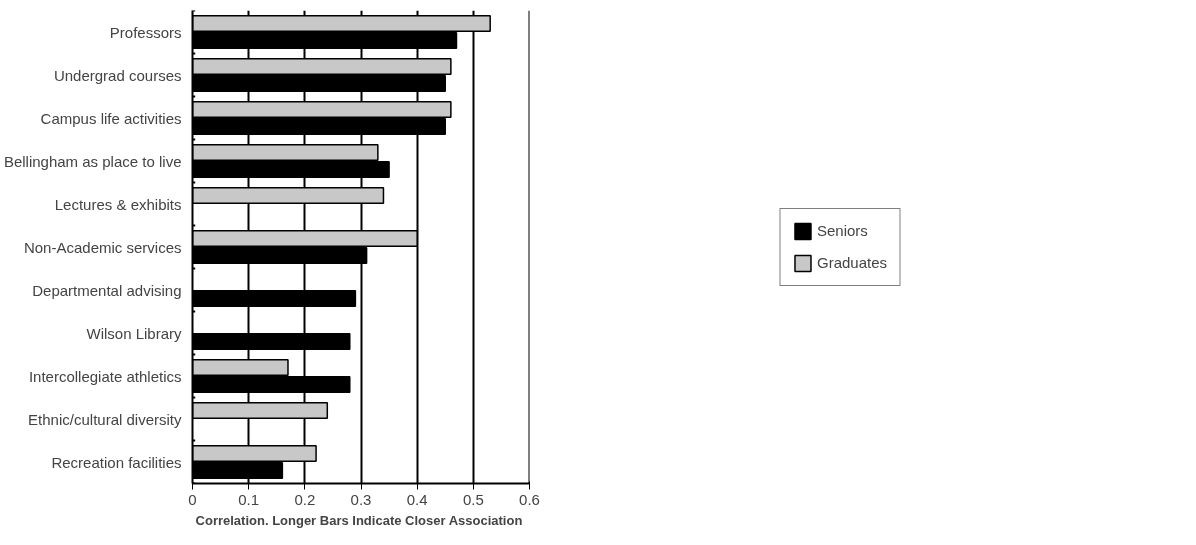  I want to click on y-tick-label: Intercollegiate athletics, so click(105, 376).